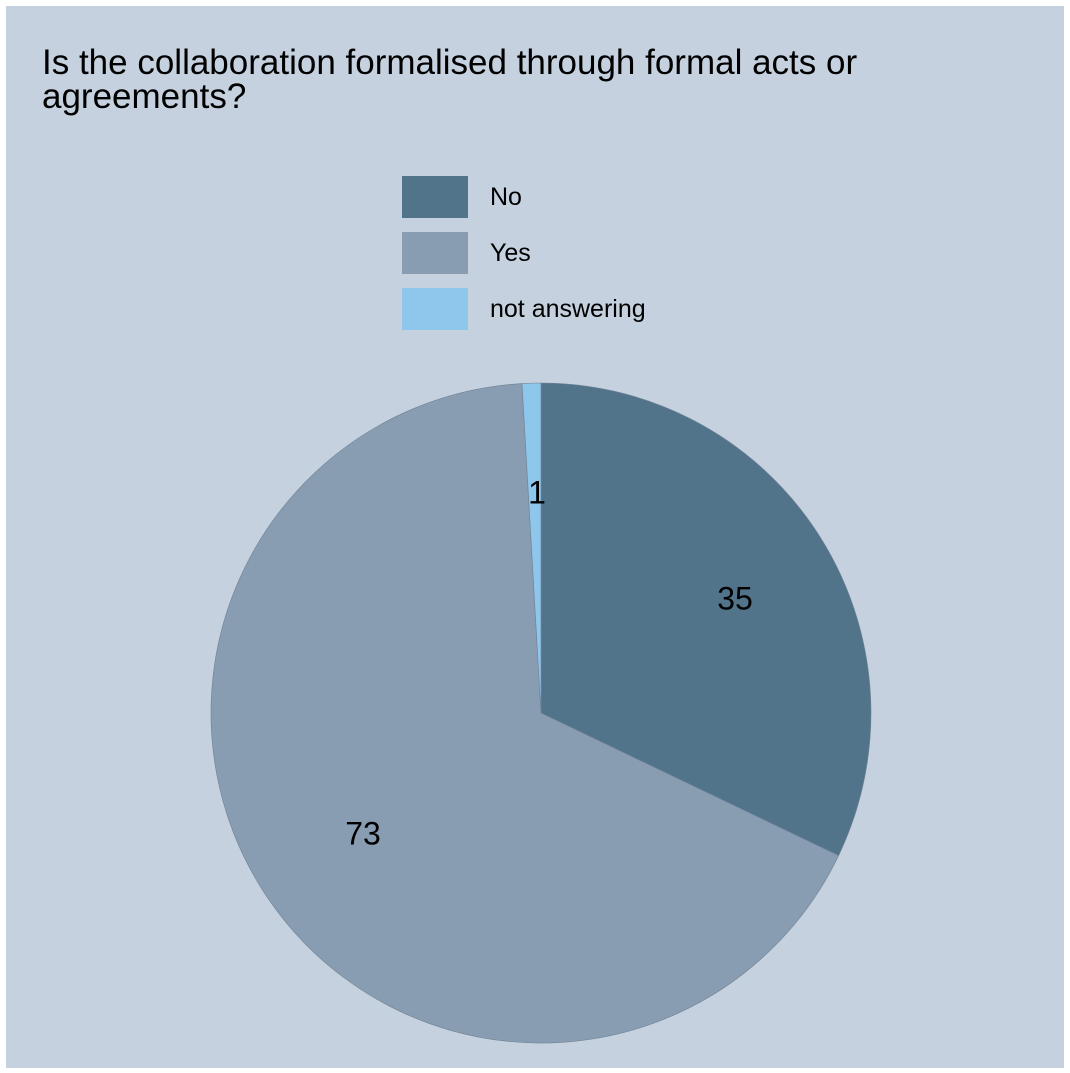 The height and width of the screenshot is (1073, 1070). What do you see at coordinates (568, 309) in the screenshot?
I see `legend-label-not-answering: not answering` at bounding box center [568, 309].